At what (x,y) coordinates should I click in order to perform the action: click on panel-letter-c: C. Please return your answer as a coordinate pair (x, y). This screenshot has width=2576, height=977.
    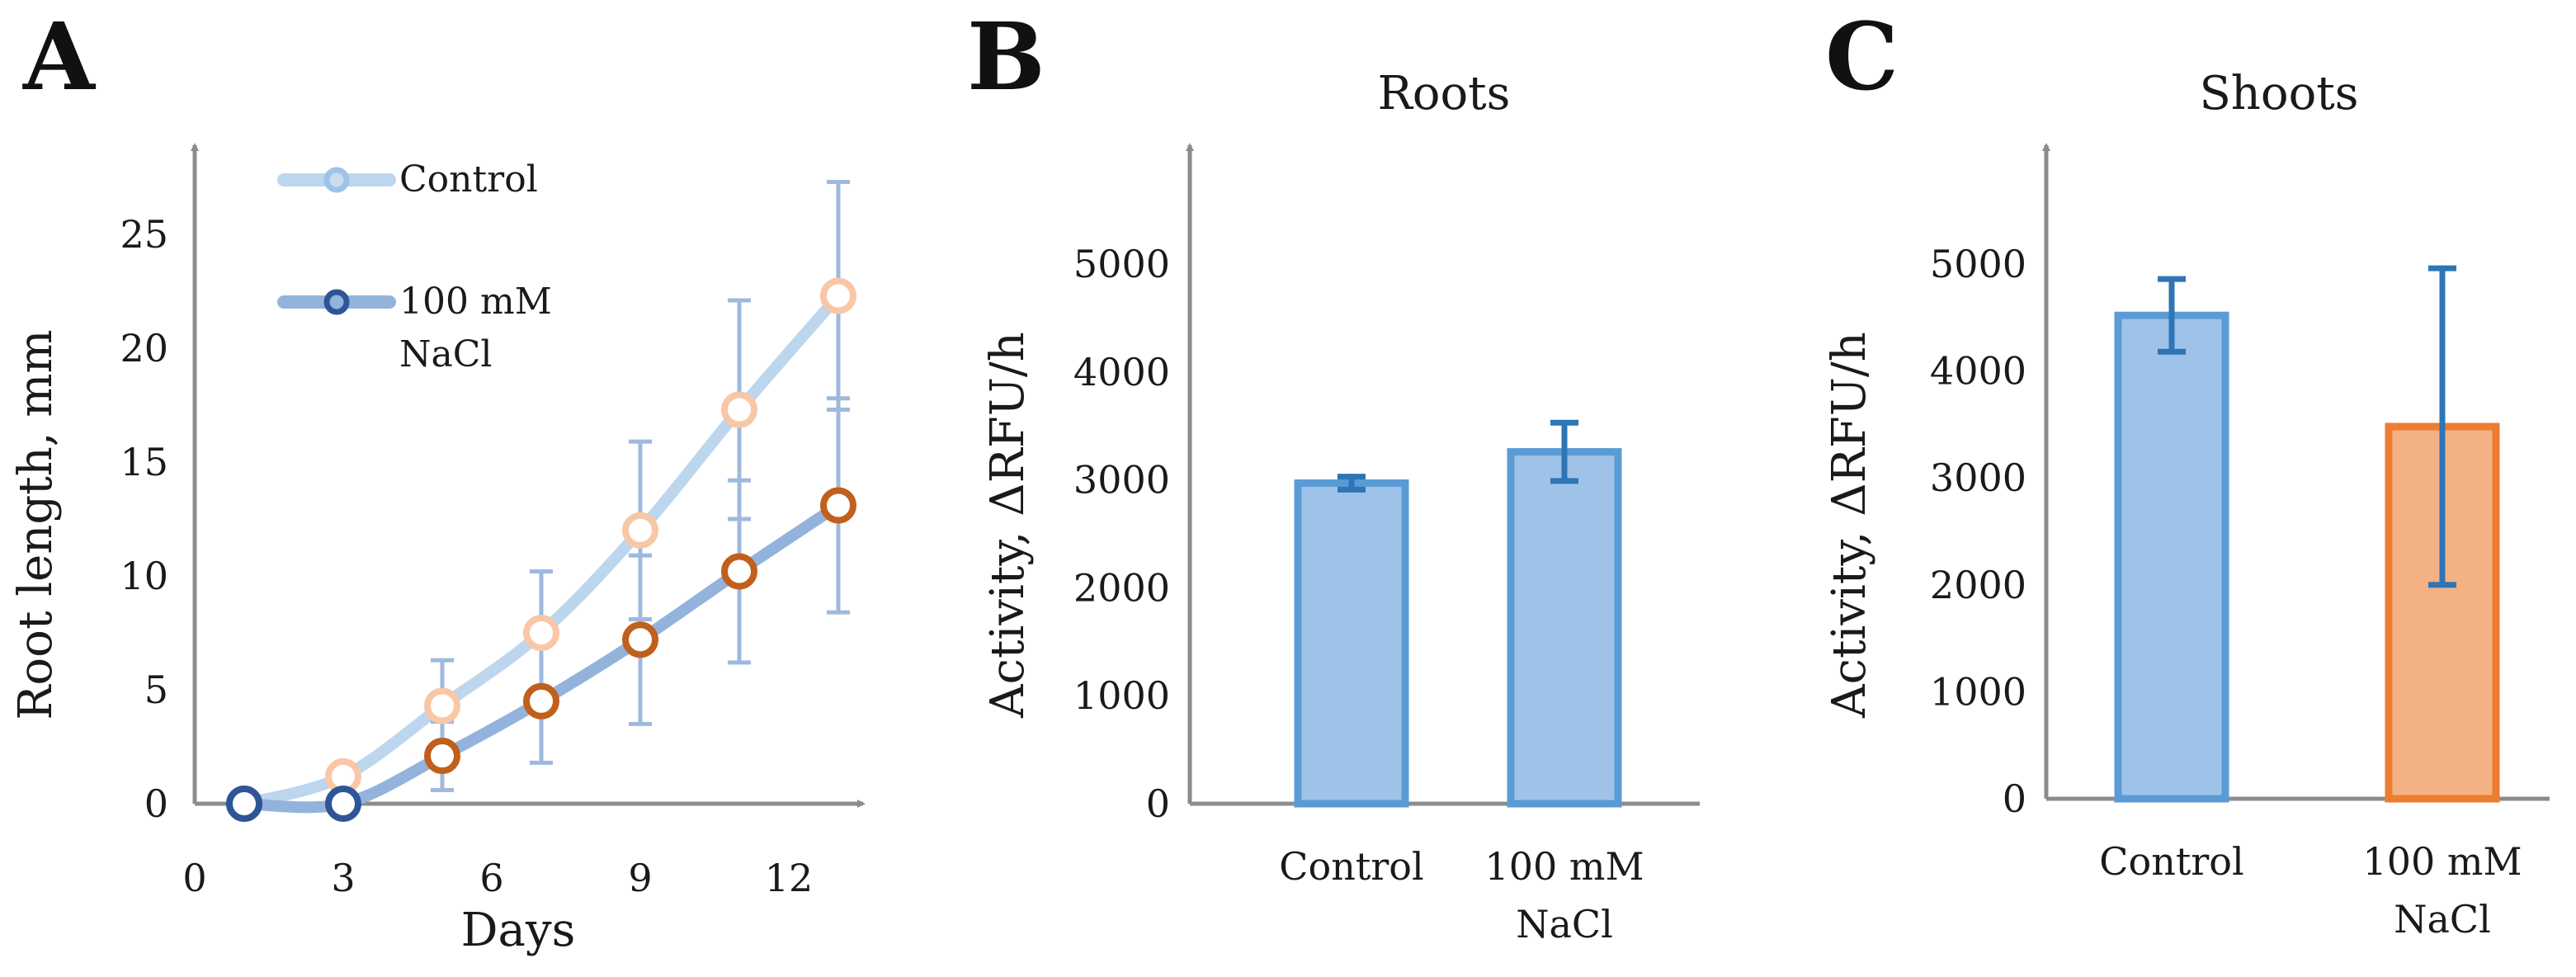
    Looking at the image, I should click on (1862, 57).